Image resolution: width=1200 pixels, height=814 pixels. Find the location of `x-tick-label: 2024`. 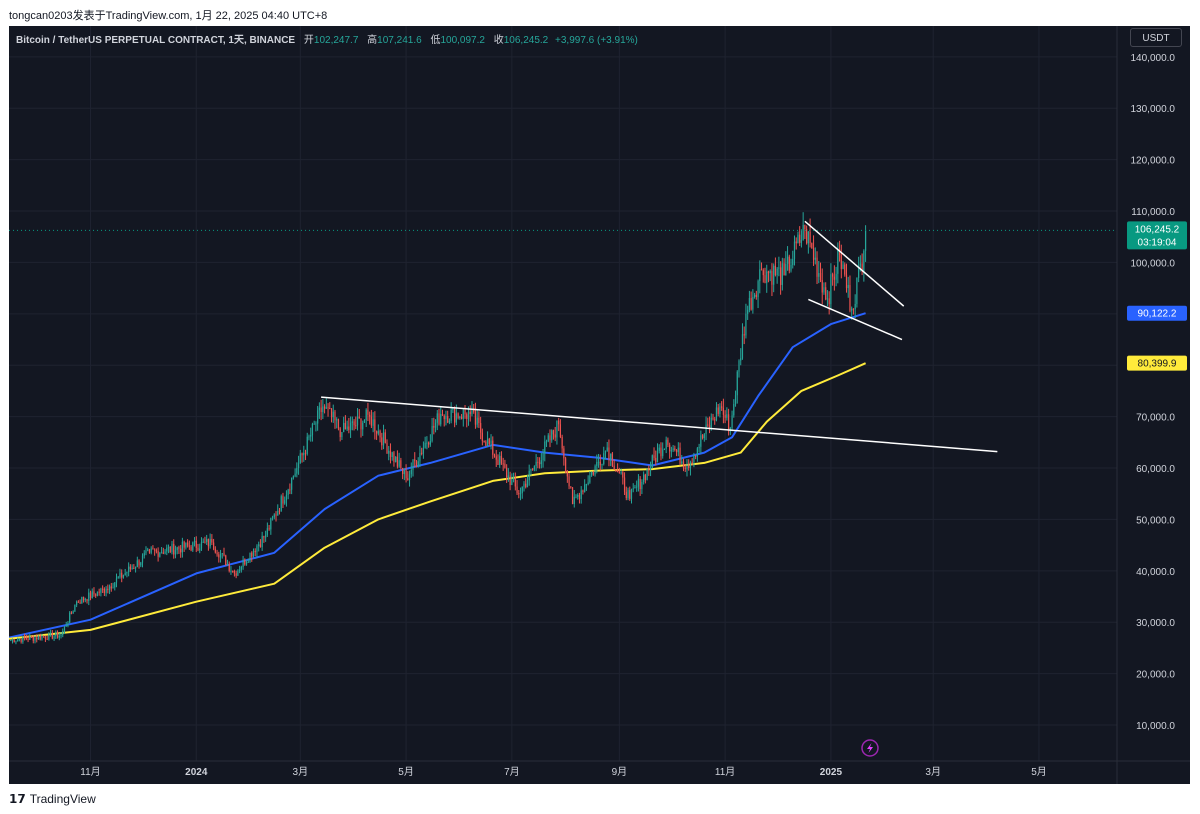

x-tick-label: 2024 is located at coordinates (196, 772).